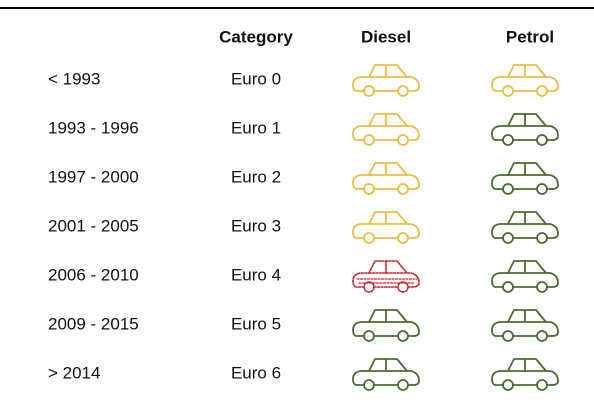  Describe the element at coordinates (74, 372) in the screenshot. I see `years: > 2014` at that location.